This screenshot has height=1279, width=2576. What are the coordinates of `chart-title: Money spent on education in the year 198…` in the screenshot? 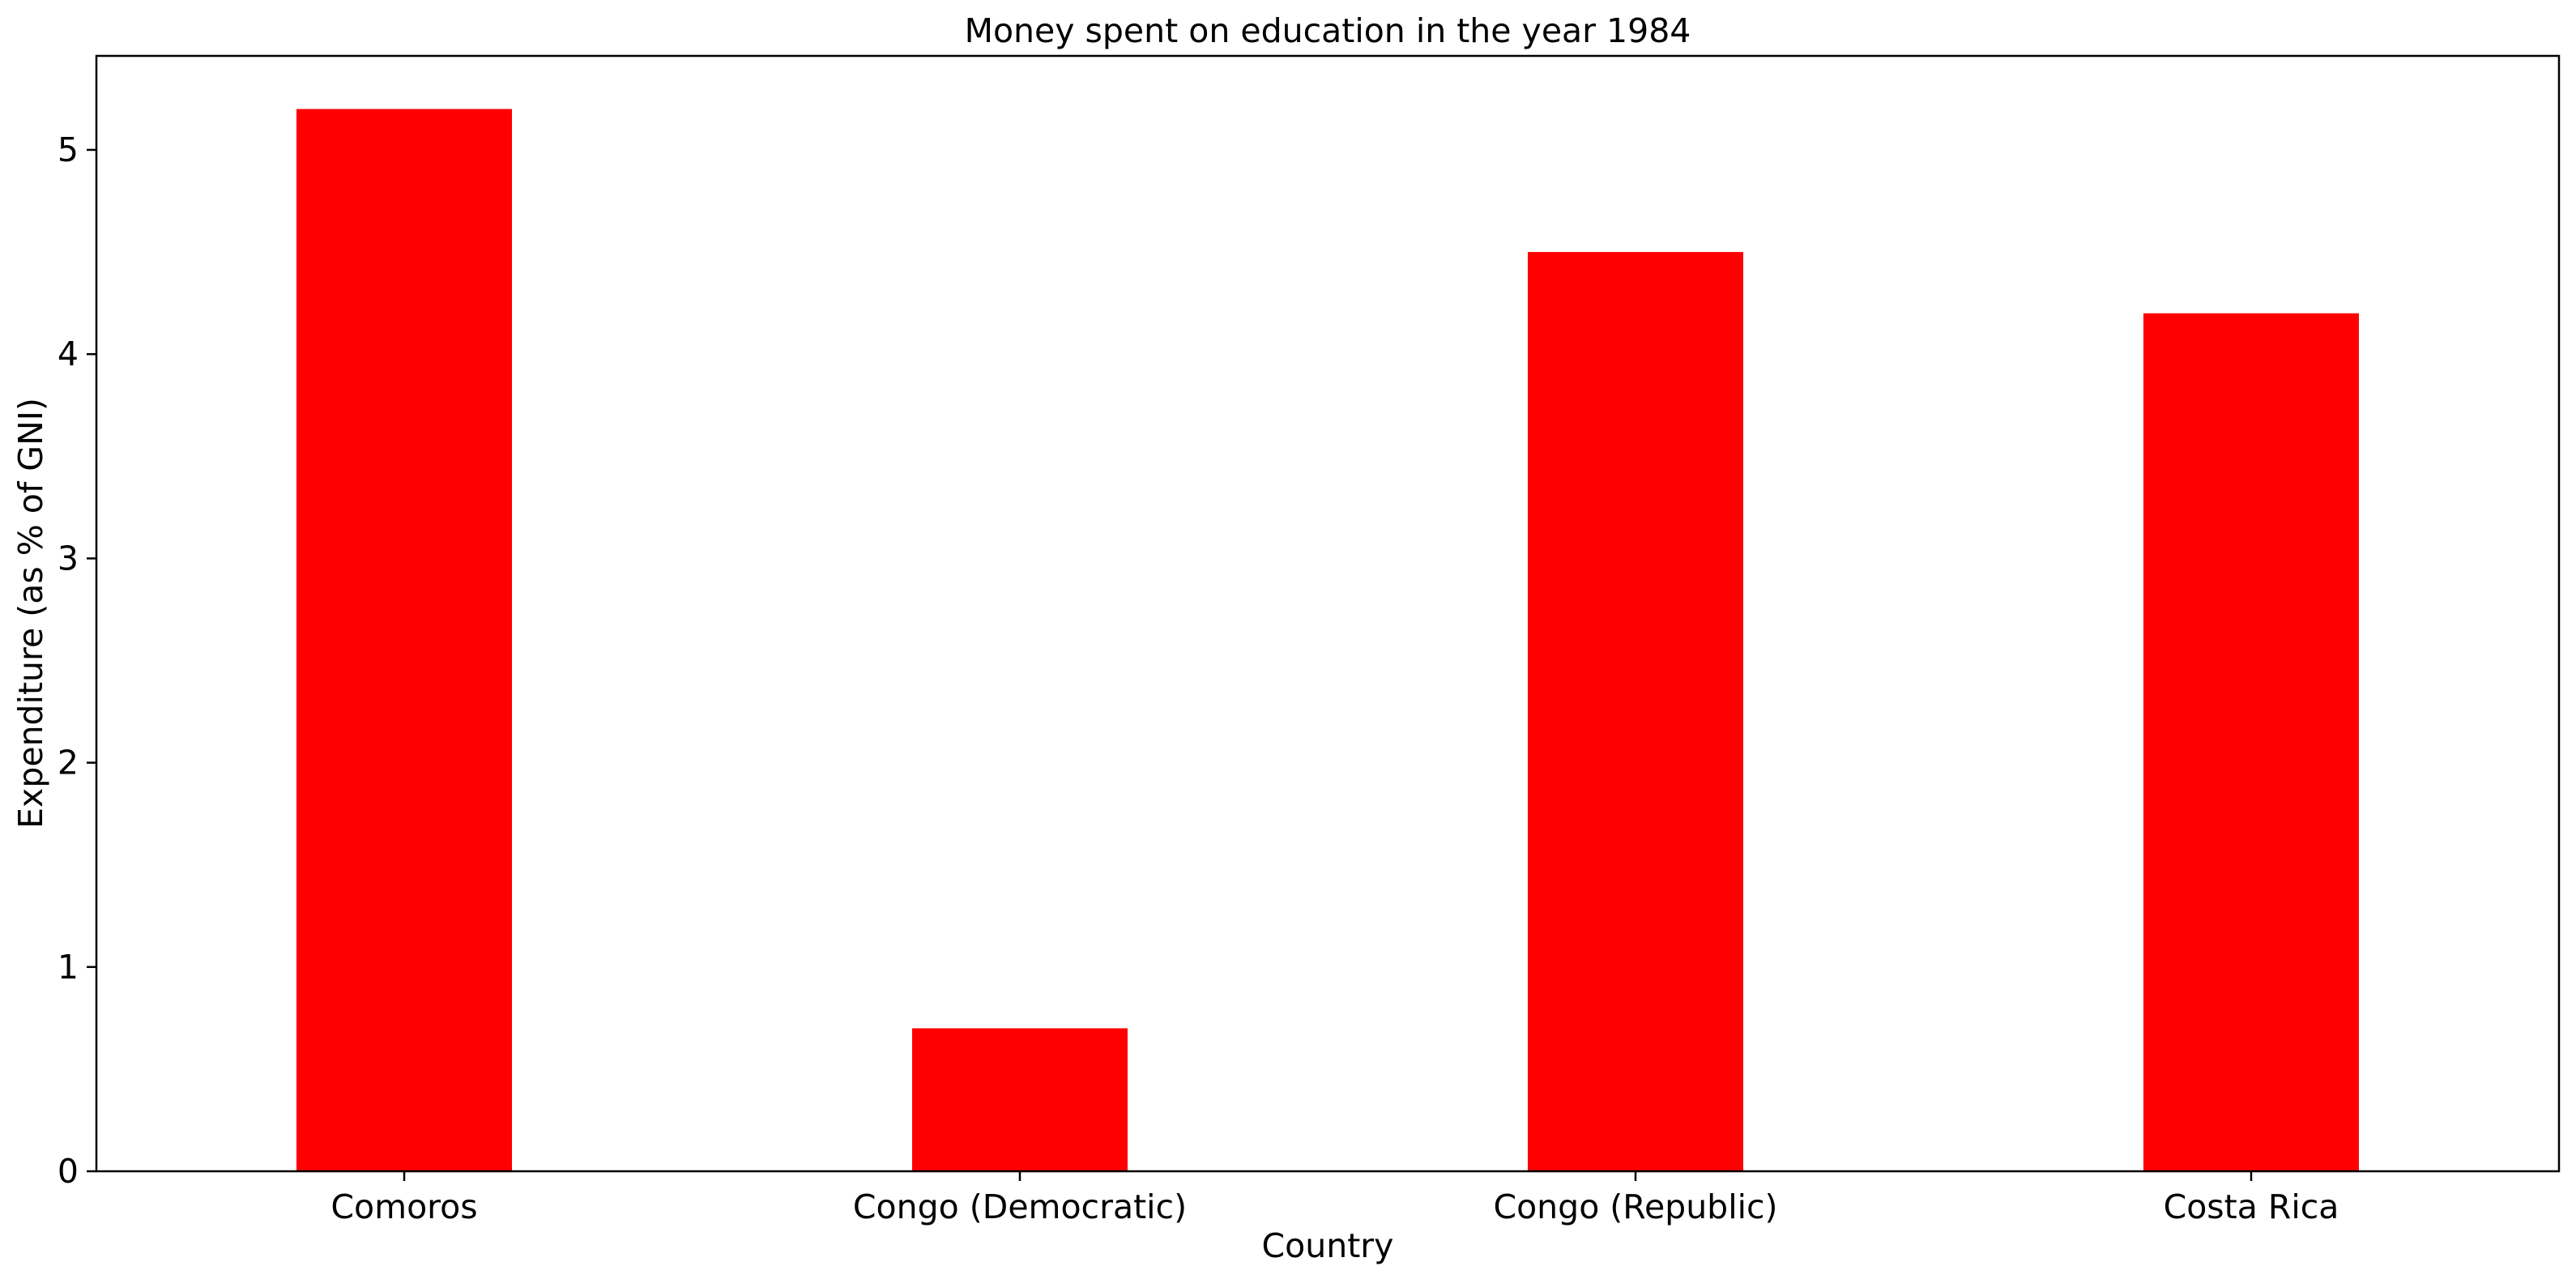 It's located at (1328, 30).